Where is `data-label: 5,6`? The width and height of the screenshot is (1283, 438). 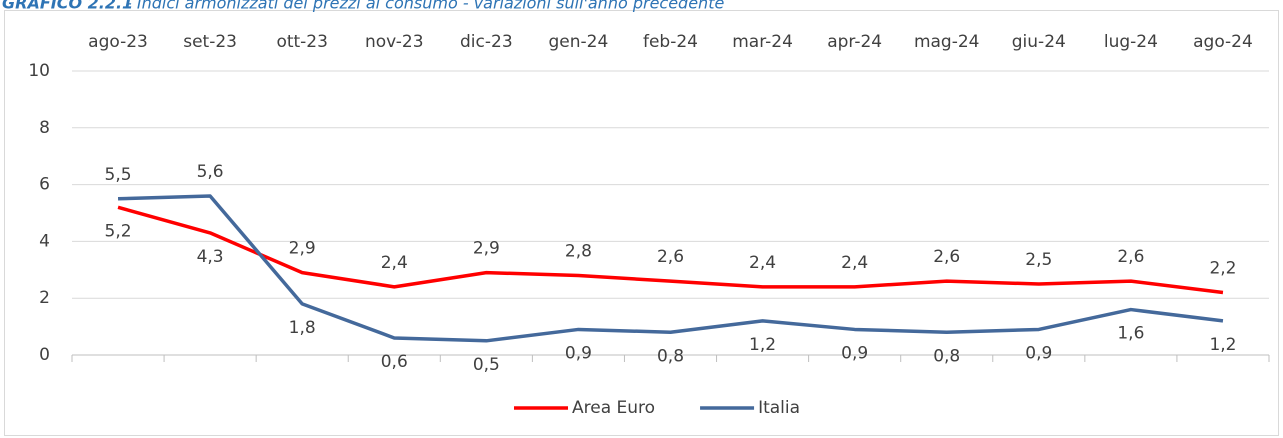 data-label: 5,6 is located at coordinates (210, 172).